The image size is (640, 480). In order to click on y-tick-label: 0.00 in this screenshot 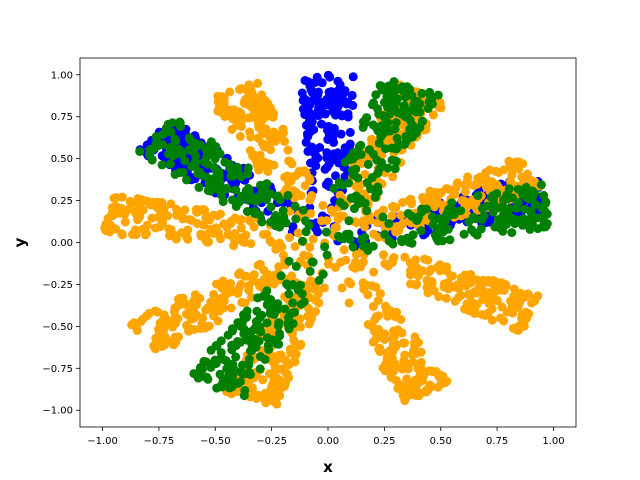, I will do `click(62, 243)`.